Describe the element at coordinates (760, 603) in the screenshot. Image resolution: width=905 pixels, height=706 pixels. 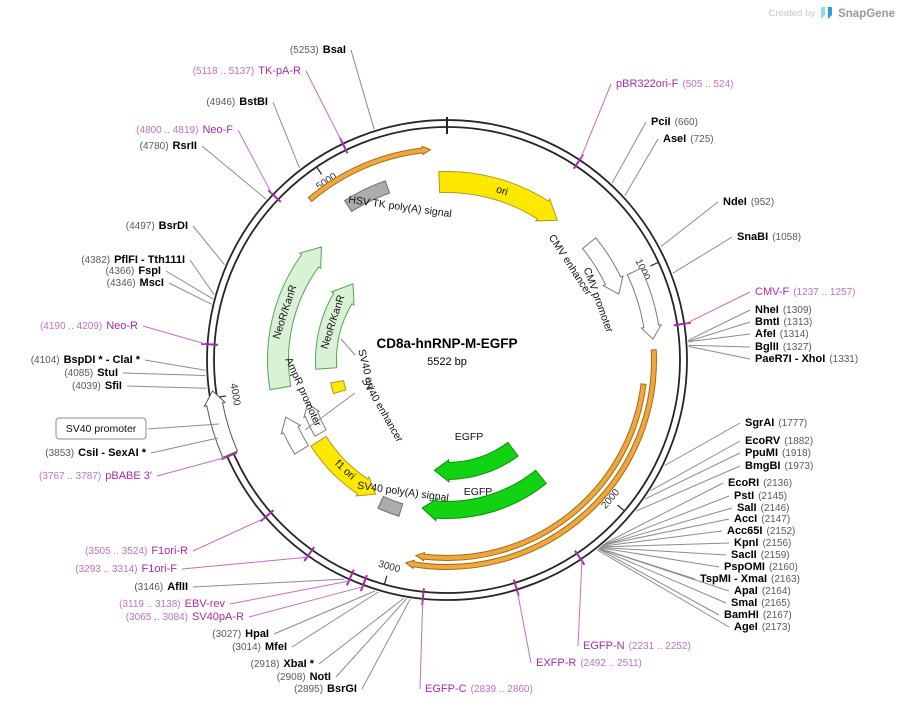
I see `enzyme-label-smai: SmaI (2165)` at that location.